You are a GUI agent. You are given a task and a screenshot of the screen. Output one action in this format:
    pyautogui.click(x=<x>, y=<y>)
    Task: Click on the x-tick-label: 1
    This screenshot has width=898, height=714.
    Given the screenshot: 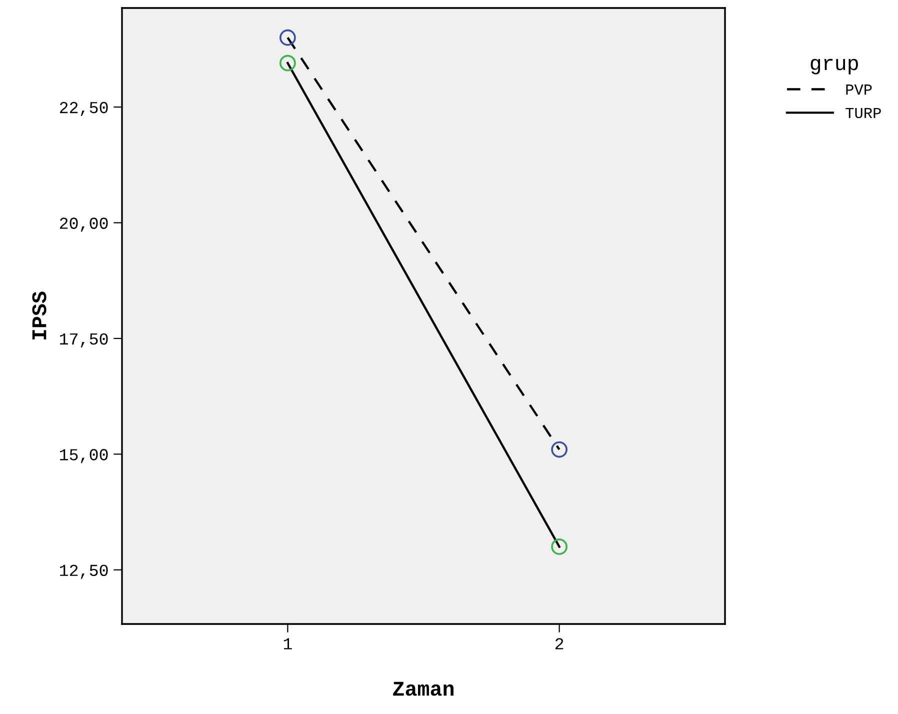 What is the action you would take?
    pyautogui.click(x=288, y=644)
    